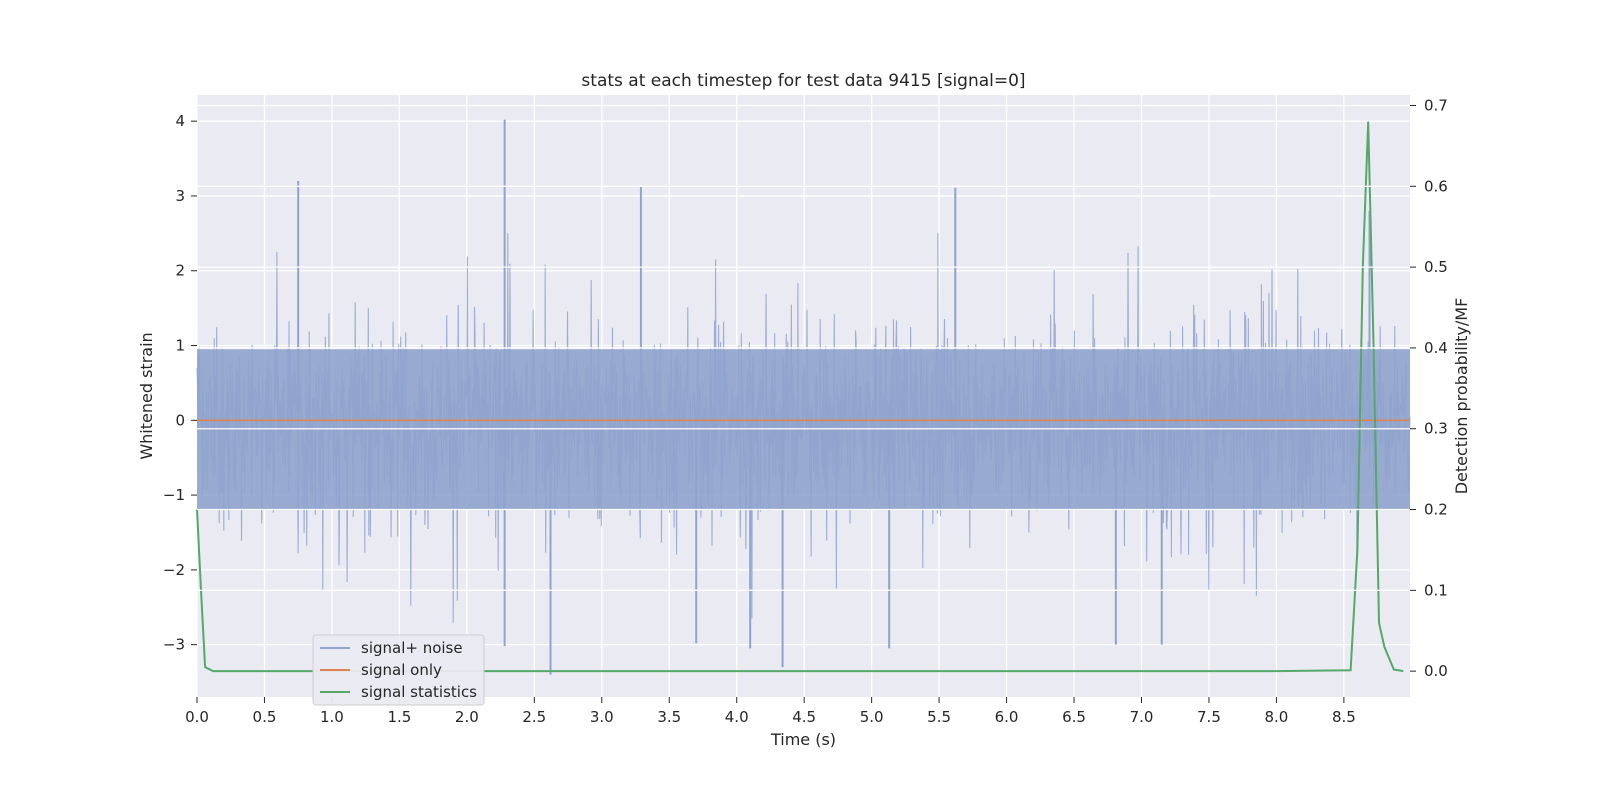  What do you see at coordinates (803, 739) in the screenshot?
I see `x-axis-label: Time (s)` at bounding box center [803, 739].